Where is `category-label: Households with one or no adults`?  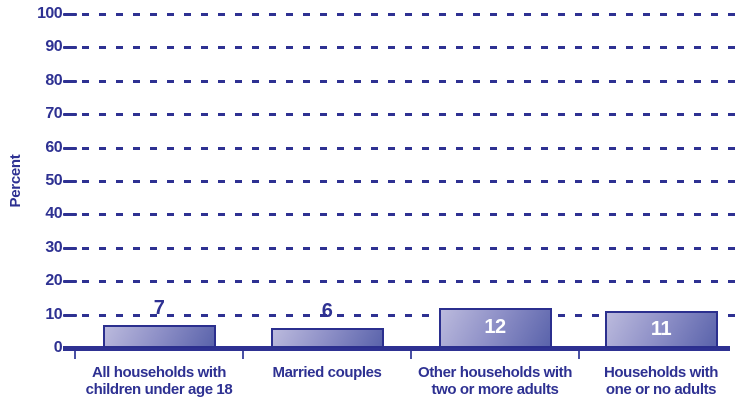 category-label: Households with one or no adults is located at coordinates (655, 381).